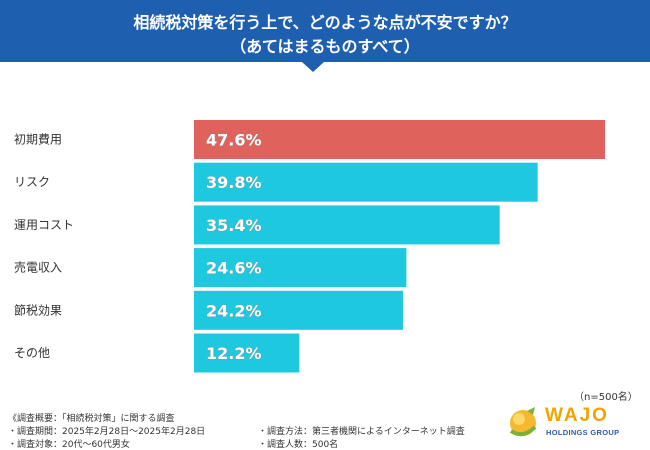 Image resolution: width=650 pixels, height=450 pixels. What do you see at coordinates (325, 46) in the screenshot?
I see `chart-subtitle: （あてはまるものすべて）` at bounding box center [325, 46].